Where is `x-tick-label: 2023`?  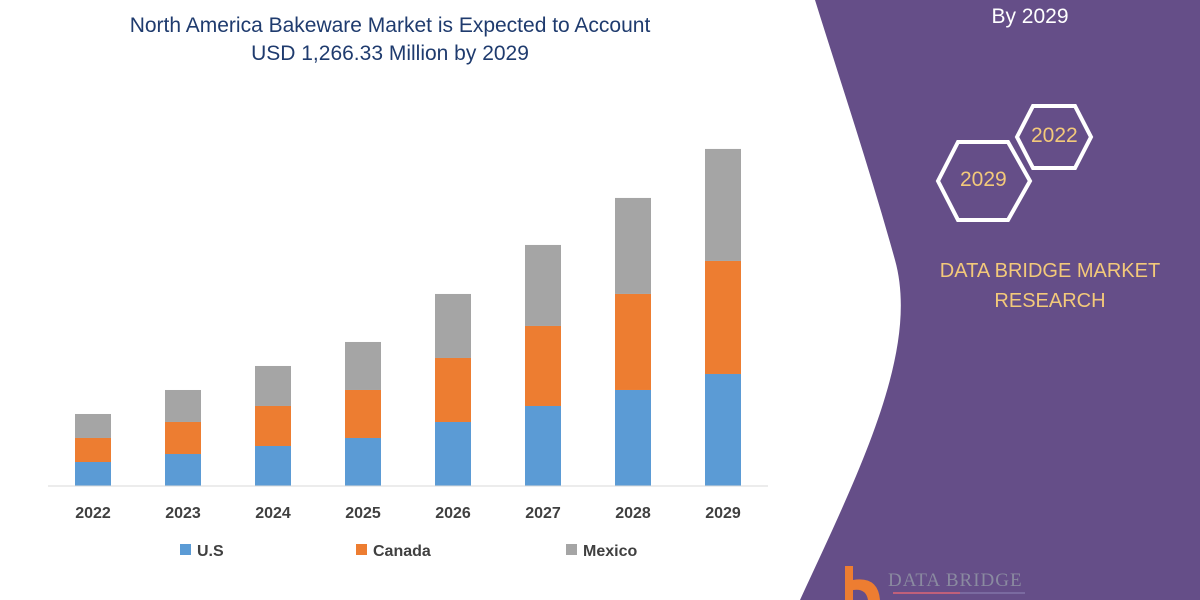 x-tick-label: 2023 is located at coordinates (183, 513).